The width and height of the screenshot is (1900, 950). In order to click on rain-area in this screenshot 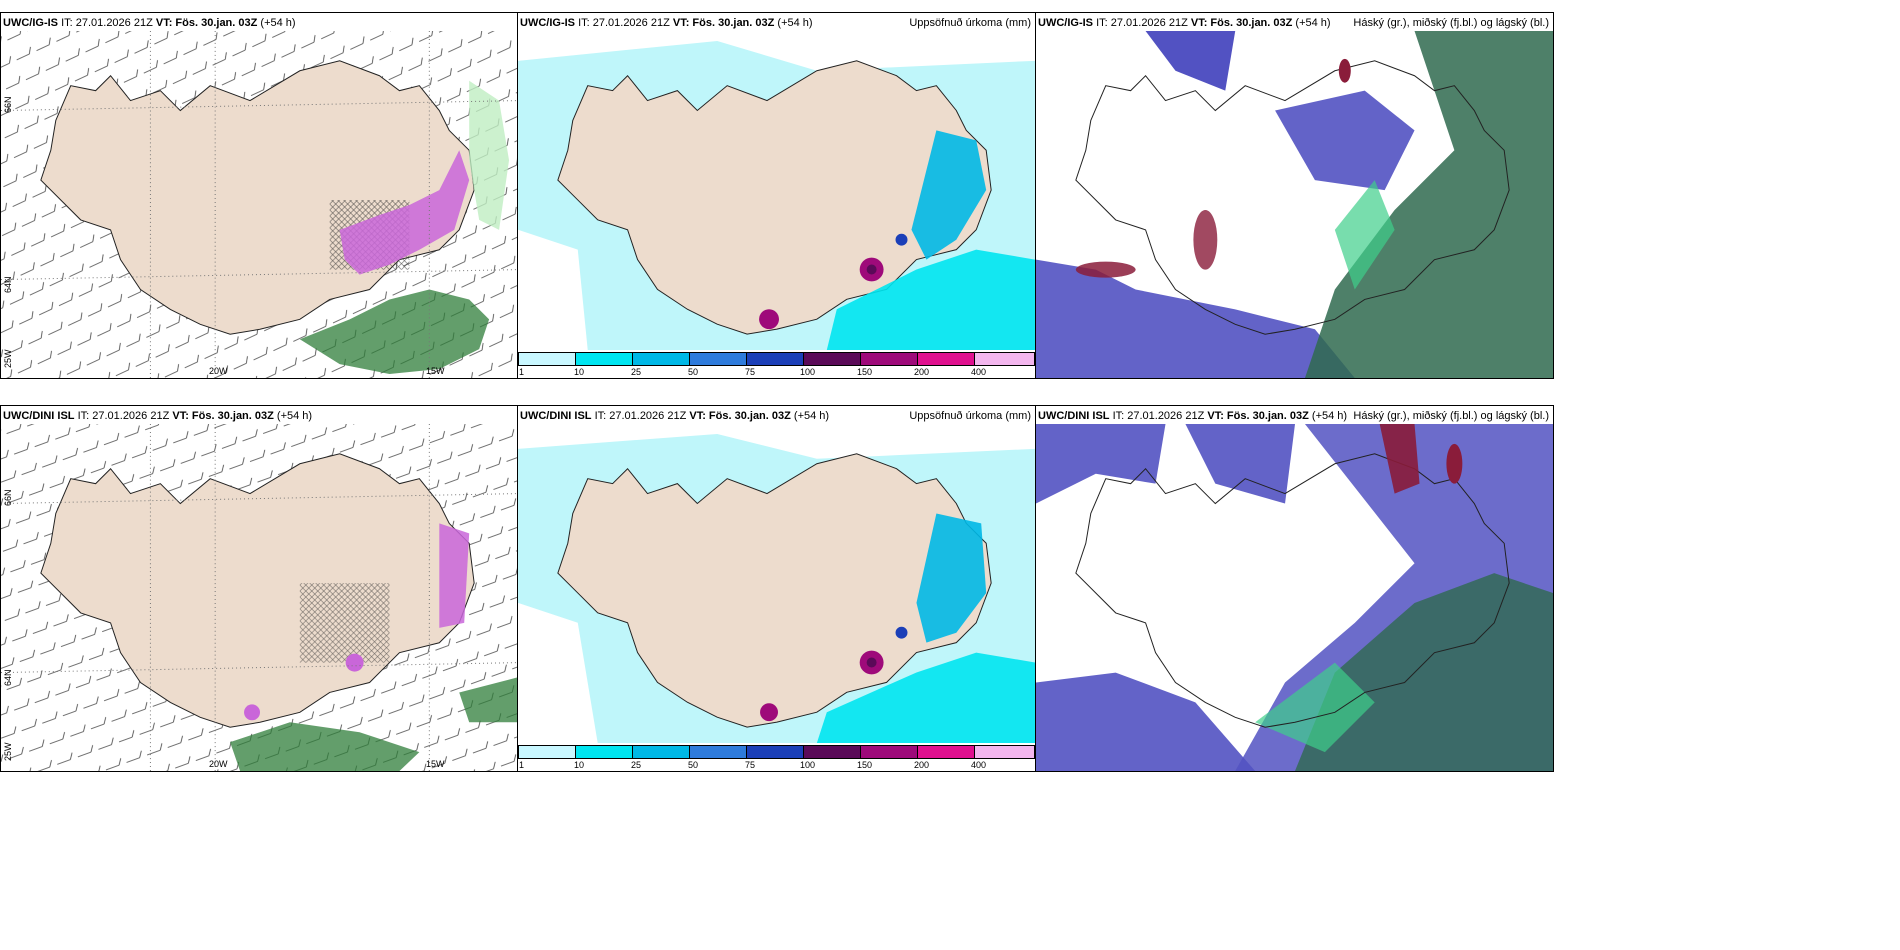, I will do `click(394, 332)`.